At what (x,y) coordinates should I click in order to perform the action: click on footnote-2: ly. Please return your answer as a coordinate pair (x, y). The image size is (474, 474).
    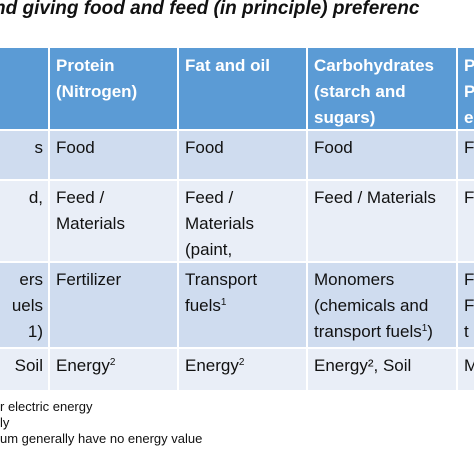
    Looking at the image, I should click on (5, 422).